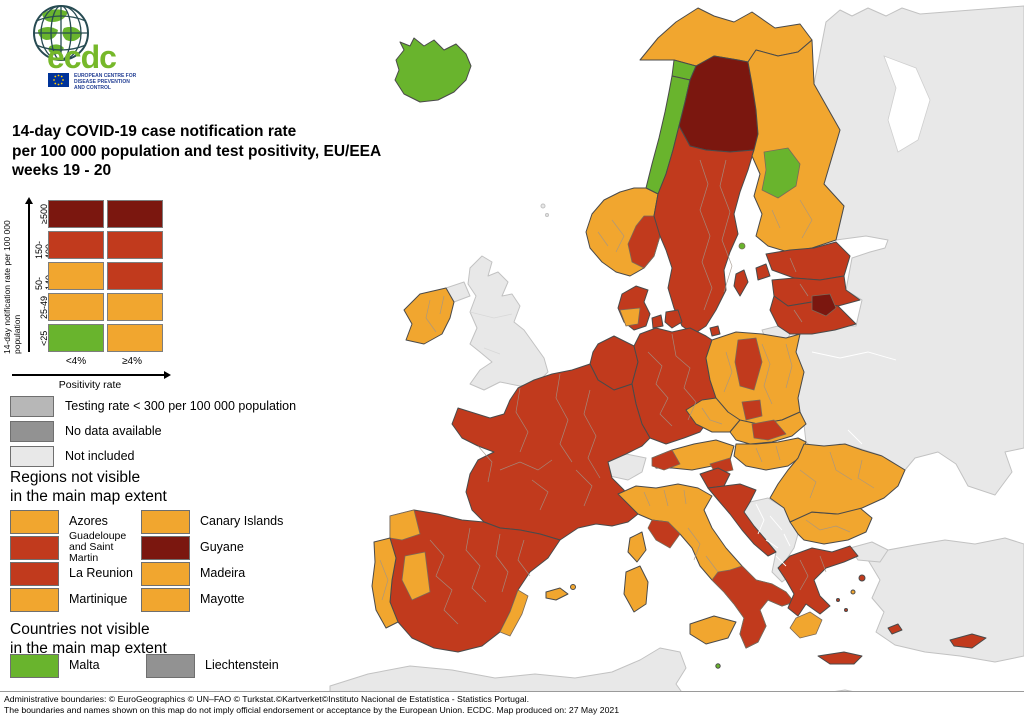 This screenshot has width=1024, height=720. What do you see at coordinates (61, 33) in the screenshot?
I see `globe-icon` at bounding box center [61, 33].